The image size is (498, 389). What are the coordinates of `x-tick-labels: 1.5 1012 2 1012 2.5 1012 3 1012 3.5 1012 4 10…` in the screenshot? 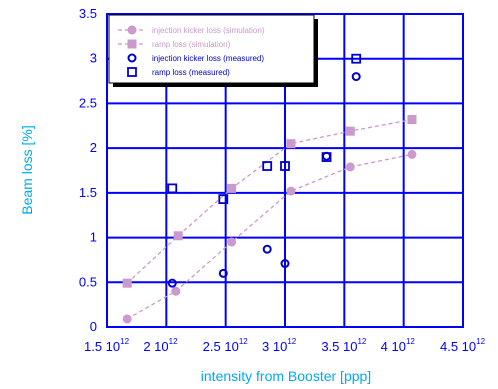 It's located at (285, 345).